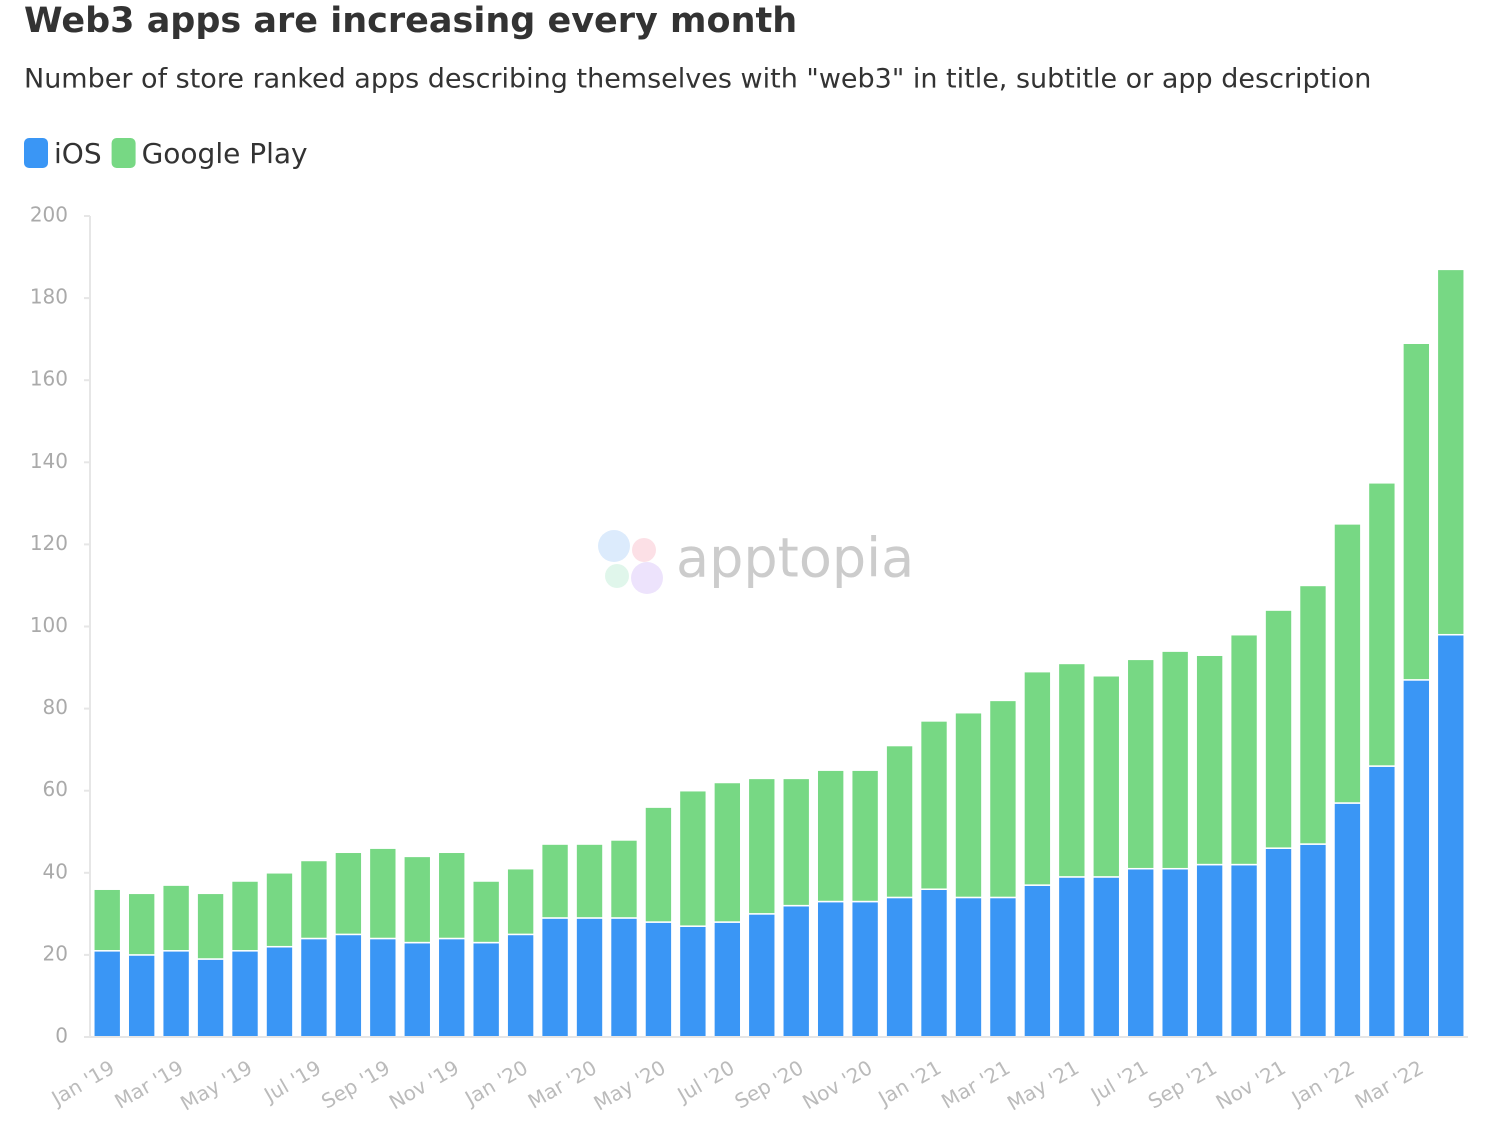 The width and height of the screenshot is (1500, 1126). Describe the element at coordinates (55, 953) in the screenshot. I see `y-tick-label: 20` at that location.